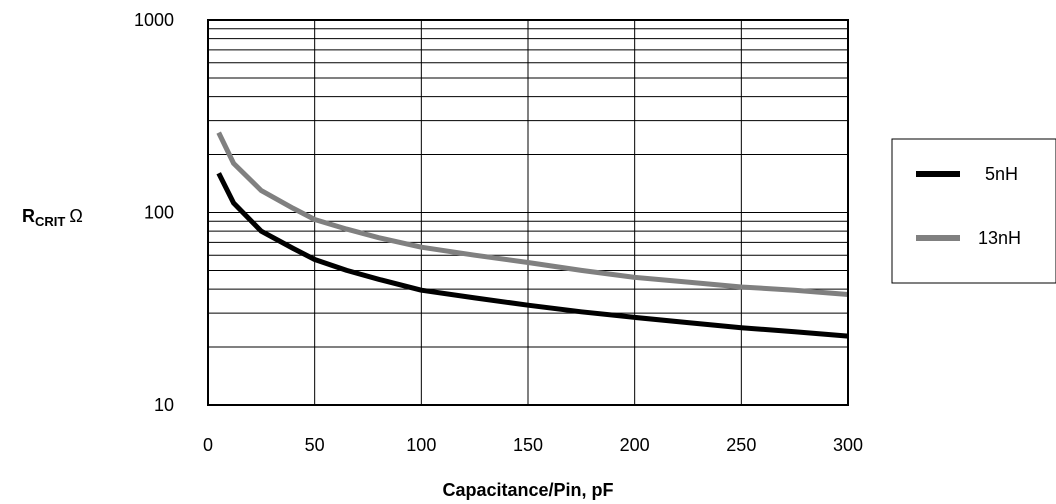  I want to click on legend-box, so click(973, 211).